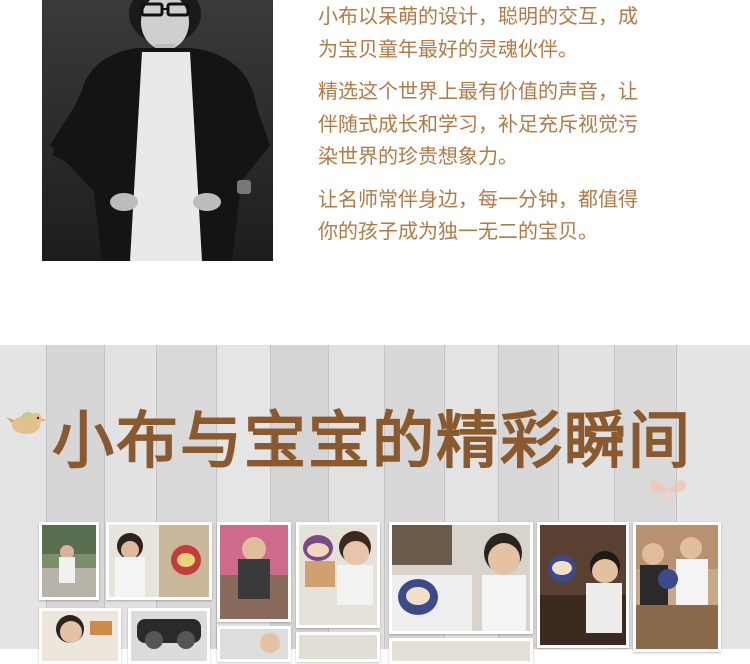 This screenshot has width=750, height=664. What do you see at coordinates (338, 575) in the screenshot?
I see `photo-robot-toddler` at bounding box center [338, 575].